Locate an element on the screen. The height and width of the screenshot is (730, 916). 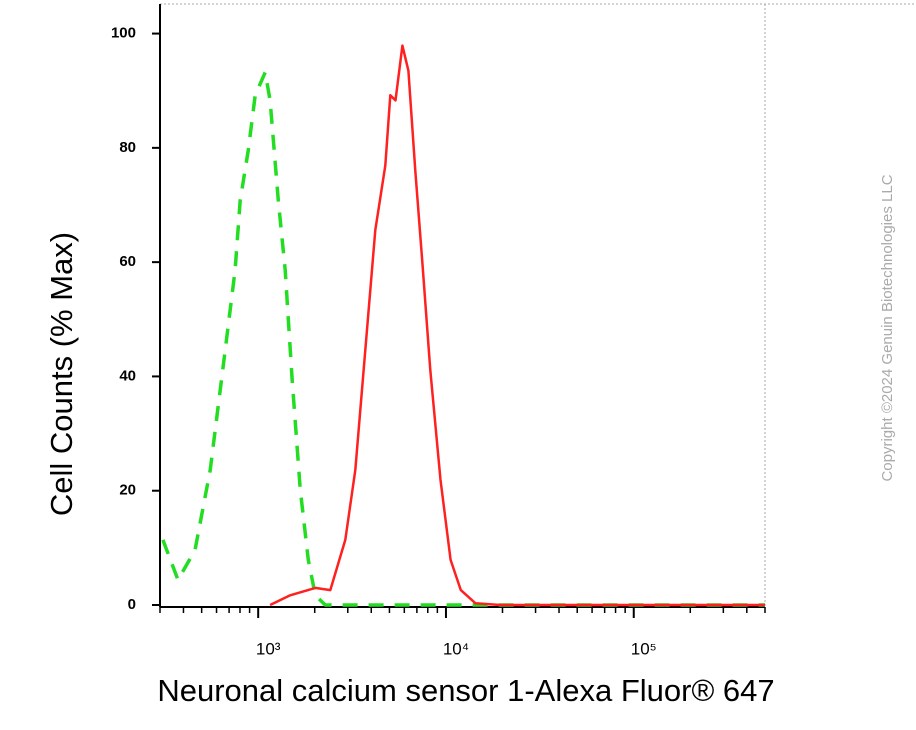
x-tick-label: 10³ is located at coordinates (268, 648).